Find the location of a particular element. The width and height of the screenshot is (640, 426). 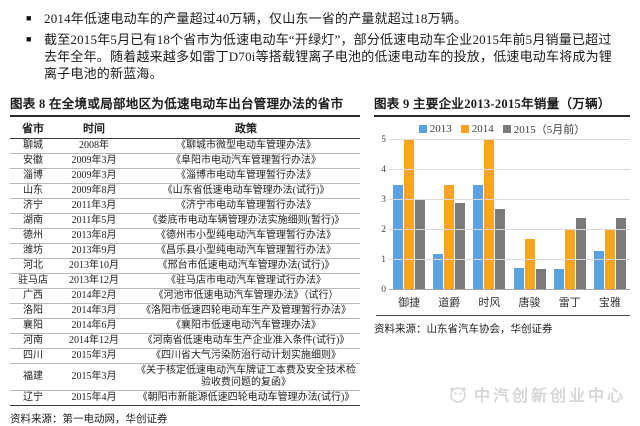

bar-宝雅-2015（5月前） is located at coordinates (620, 254).